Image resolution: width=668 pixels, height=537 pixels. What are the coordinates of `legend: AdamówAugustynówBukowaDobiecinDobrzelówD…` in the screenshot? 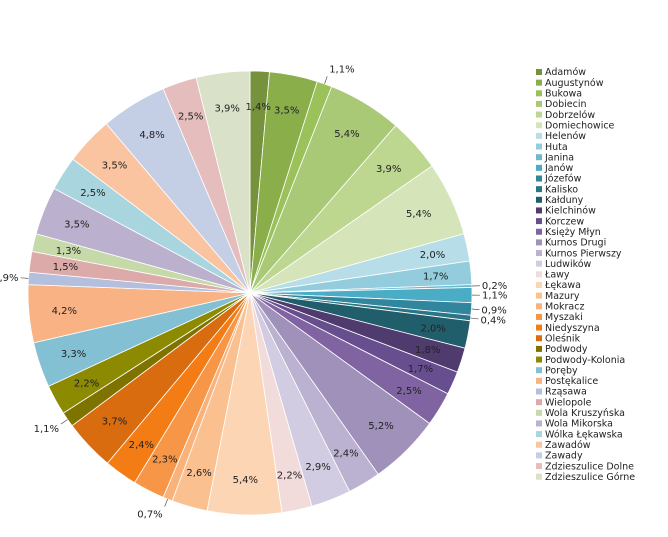 It's located at (585, 275).